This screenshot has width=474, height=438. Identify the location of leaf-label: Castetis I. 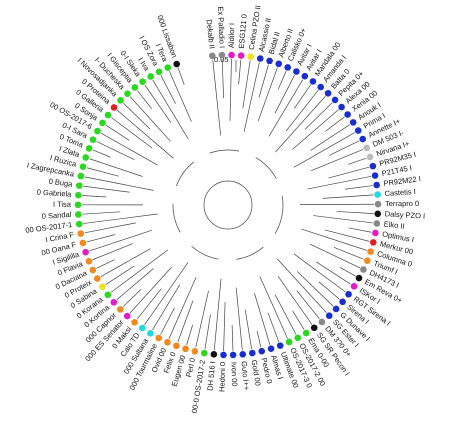
(400, 192).